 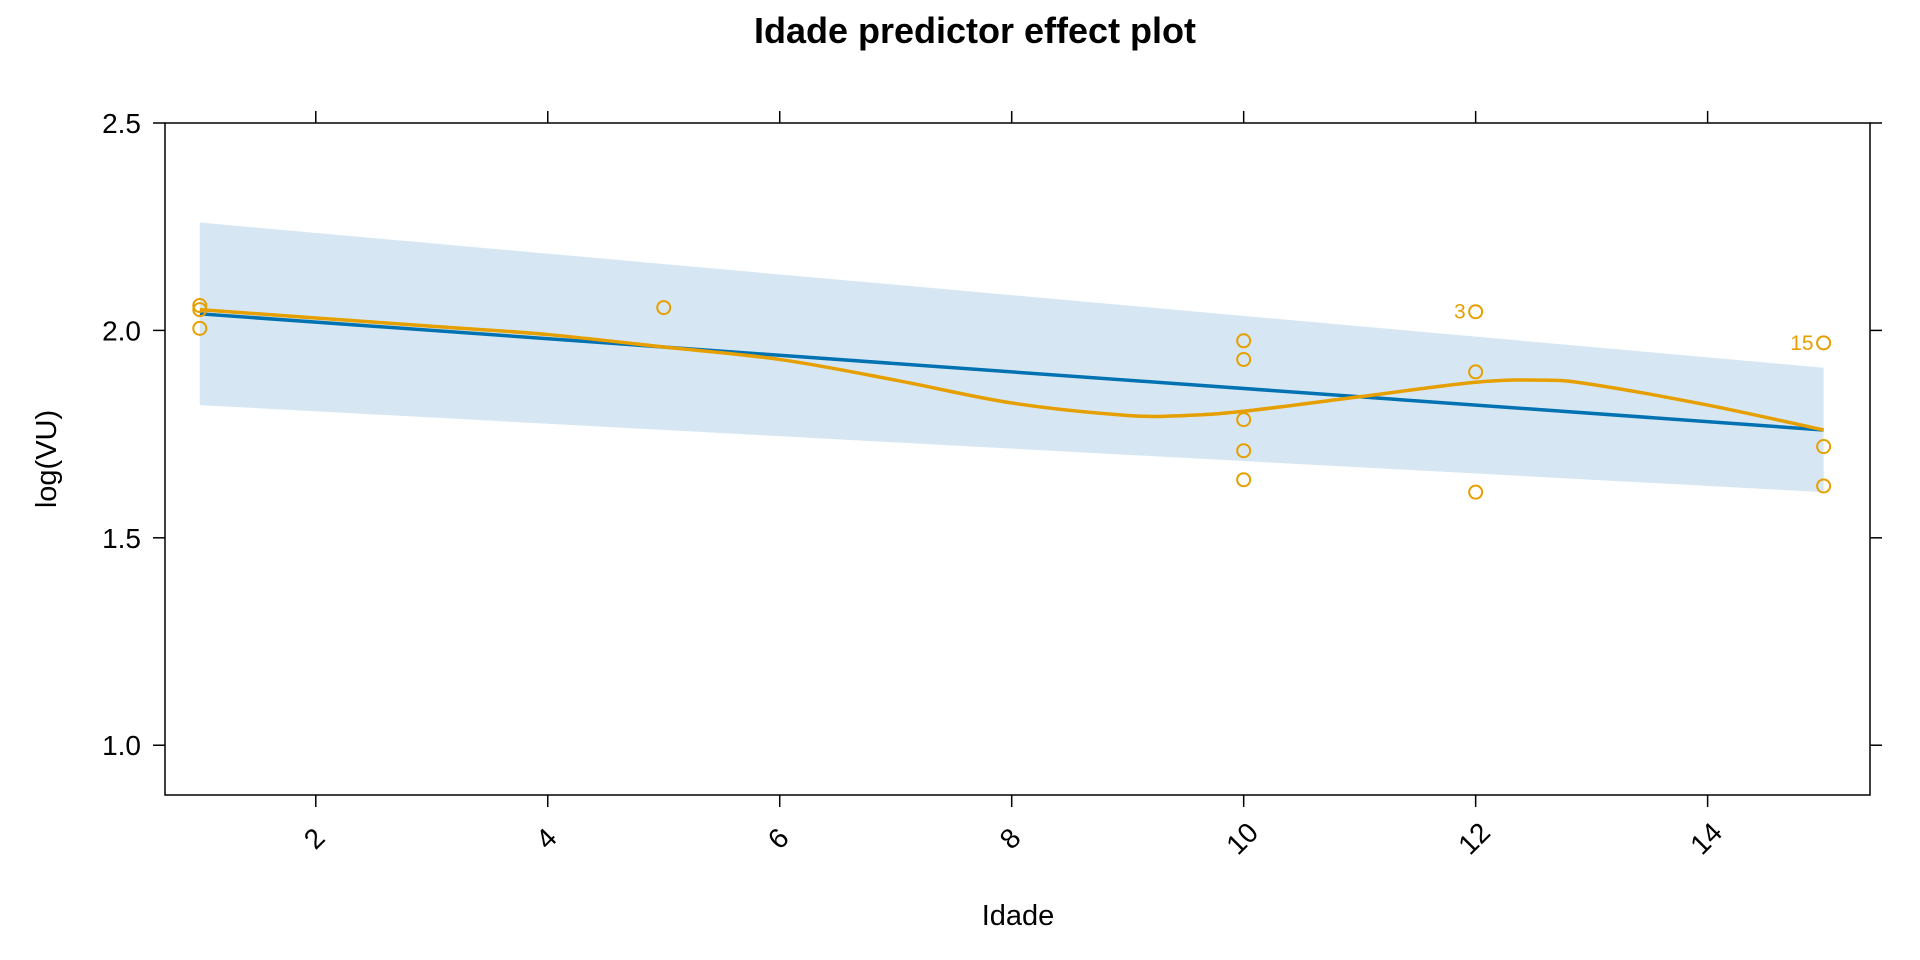 I want to click on y-tick-label: 1.0, so click(x=121, y=745).